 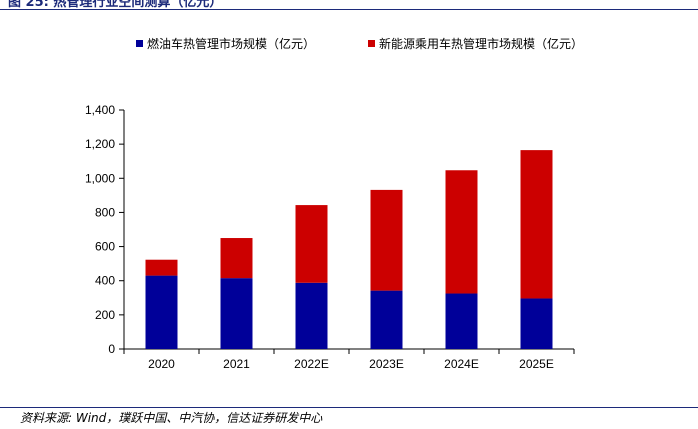 I want to click on y-tick-label: 800, so click(x=105, y=212).